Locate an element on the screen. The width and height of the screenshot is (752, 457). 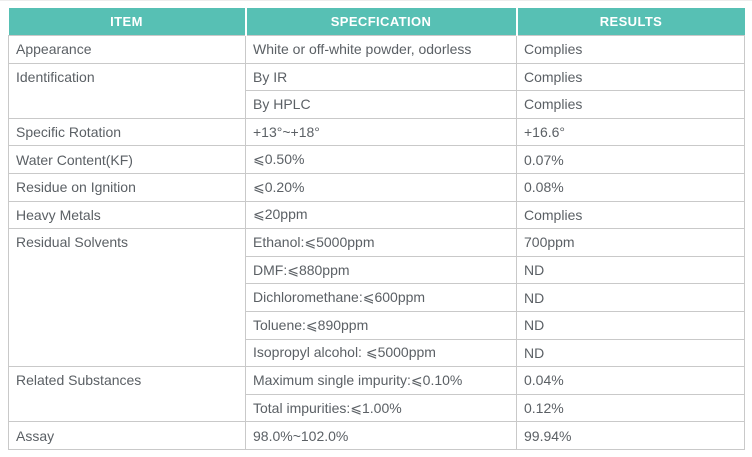
table-row: Water Content(KF) ⩽0.50% 0.07% is located at coordinates (376, 159).